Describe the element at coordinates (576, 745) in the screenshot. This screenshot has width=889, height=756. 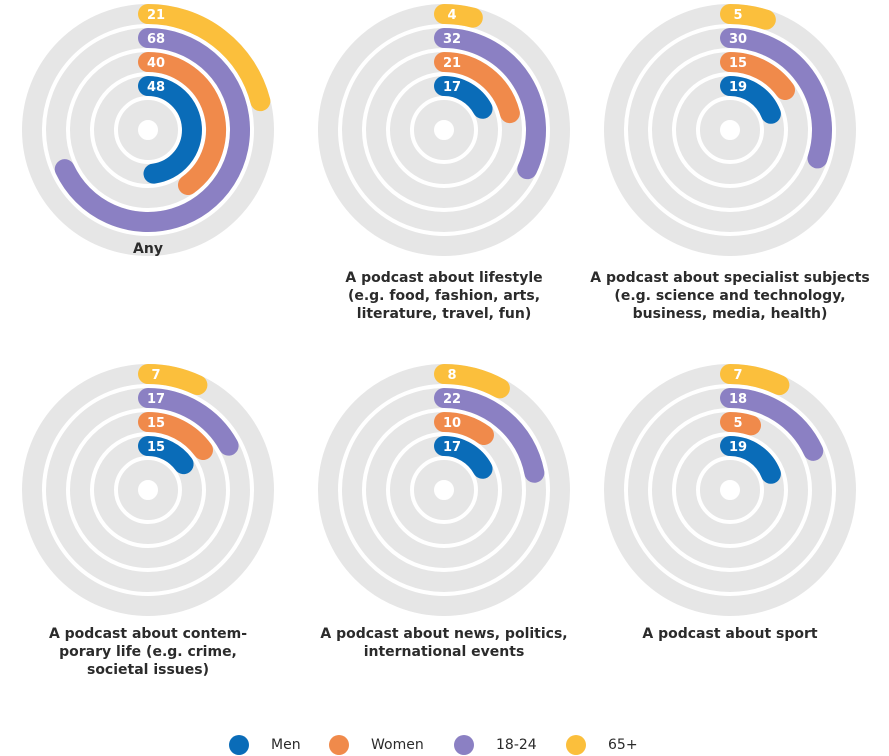
I see `legend-swatch-65plus` at that location.